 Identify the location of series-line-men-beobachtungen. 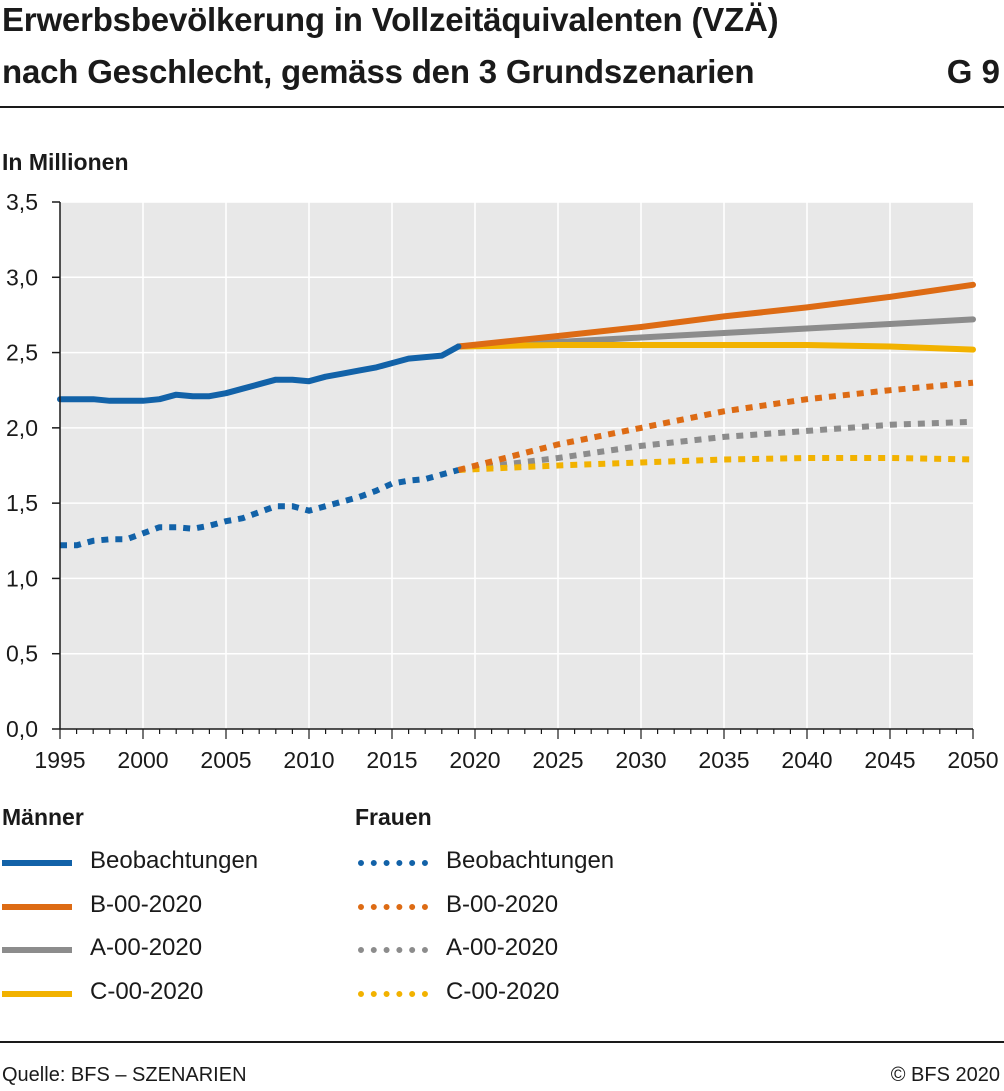
(259, 373).